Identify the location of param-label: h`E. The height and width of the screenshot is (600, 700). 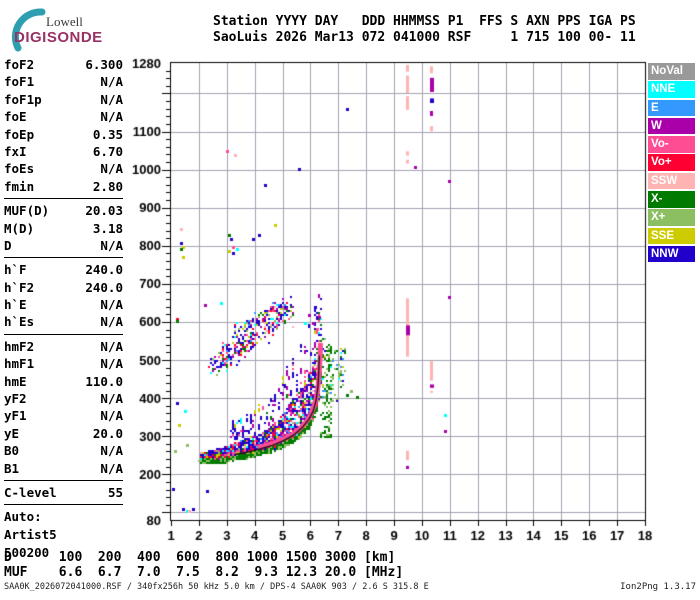
(15, 305).